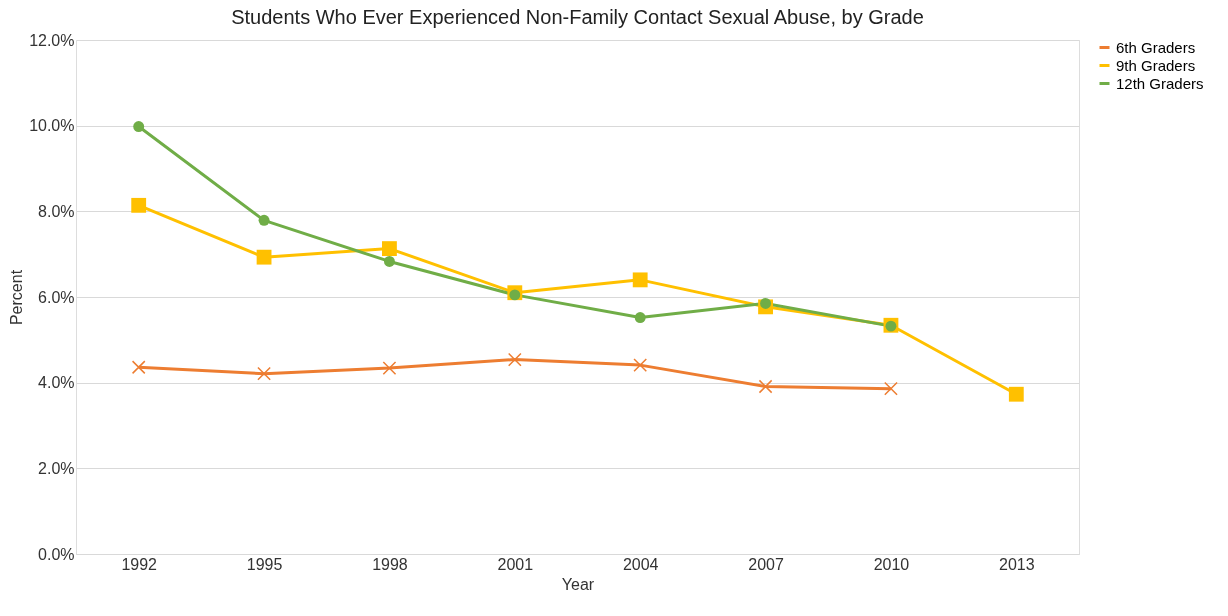 This screenshot has width=1228, height=616. What do you see at coordinates (52, 40) in the screenshot?
I see `y-tick-label: 12.0%` at bounding box center [52, 40].